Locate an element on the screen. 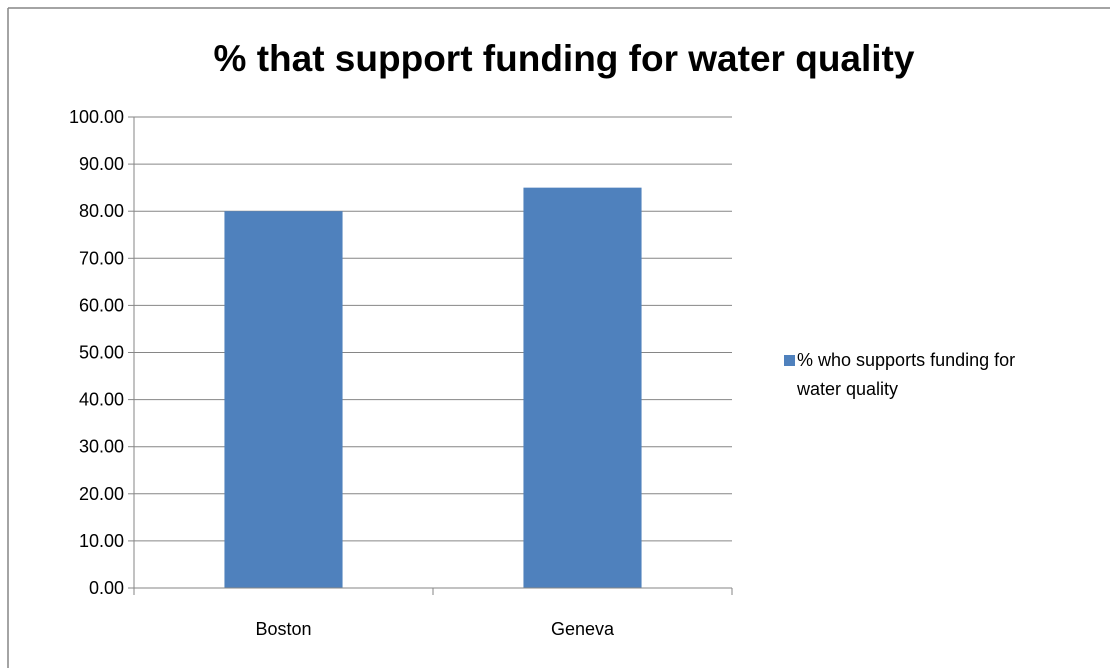  legend: % who supports funding for water quality is located at coordinates (899, 374).